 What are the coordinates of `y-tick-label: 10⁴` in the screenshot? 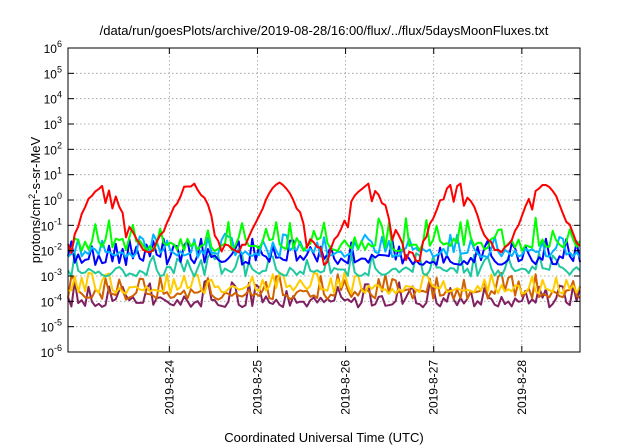 It's located at (53, 98).